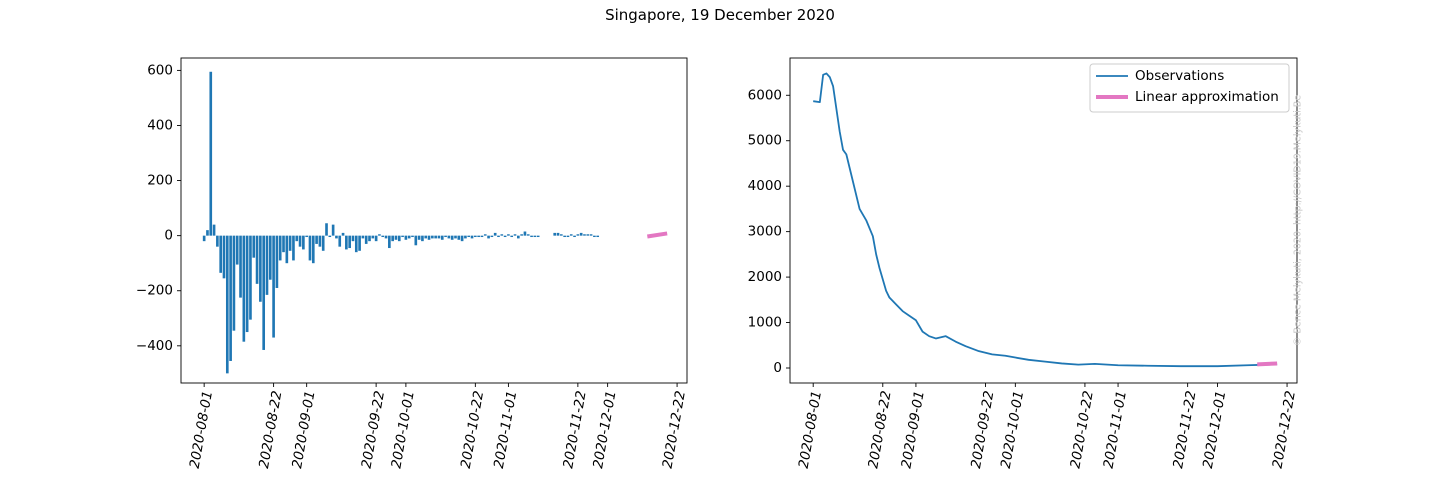 The width and height of the screenshot is (1440, 480). I want to click on bar-chart-y-axis: −400 −200 0 200 400 600, so click(158, 208).